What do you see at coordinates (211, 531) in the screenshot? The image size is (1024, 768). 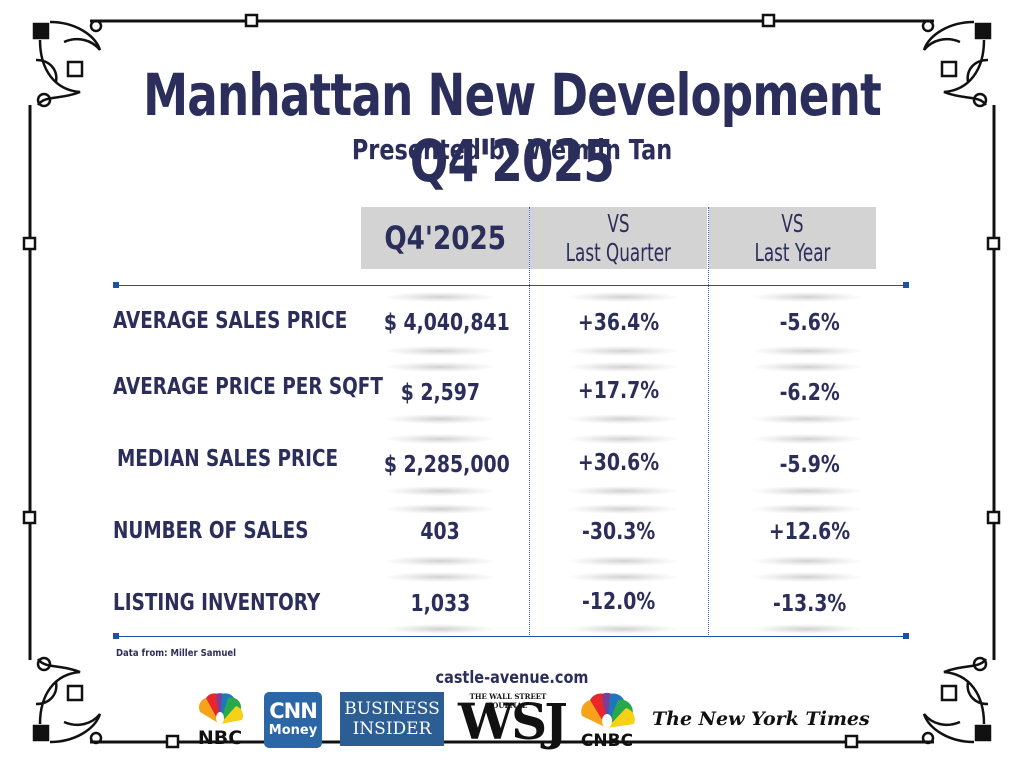 I see `row-label-number-of-sales: NUMBER OF SALES` at bounding box center [211, 531].